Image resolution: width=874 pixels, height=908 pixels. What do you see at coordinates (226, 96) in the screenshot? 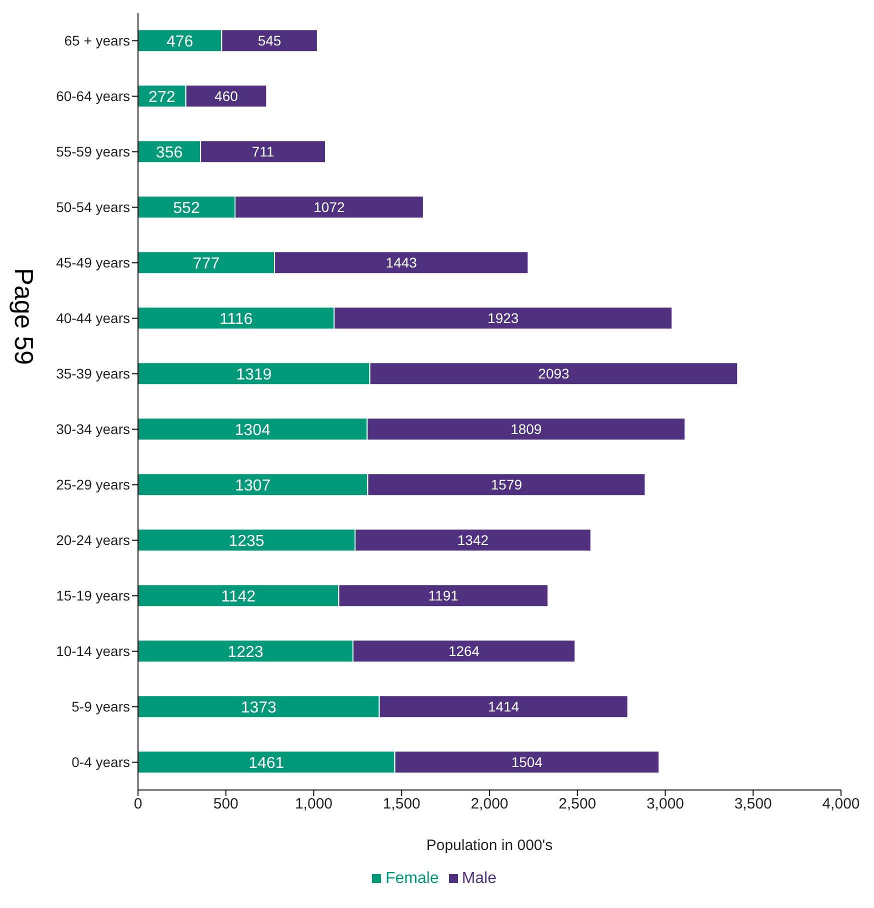
I see `data-label: 460` at bounding box center [226, 96].